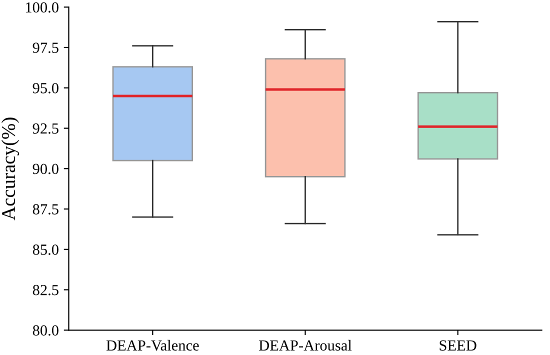 This screenshot has width=550, height=355. What do you see at coordinates (45, 209) in the screenshot?
I see `y-tick-label: 87.5` at bounding box center [45, 209].